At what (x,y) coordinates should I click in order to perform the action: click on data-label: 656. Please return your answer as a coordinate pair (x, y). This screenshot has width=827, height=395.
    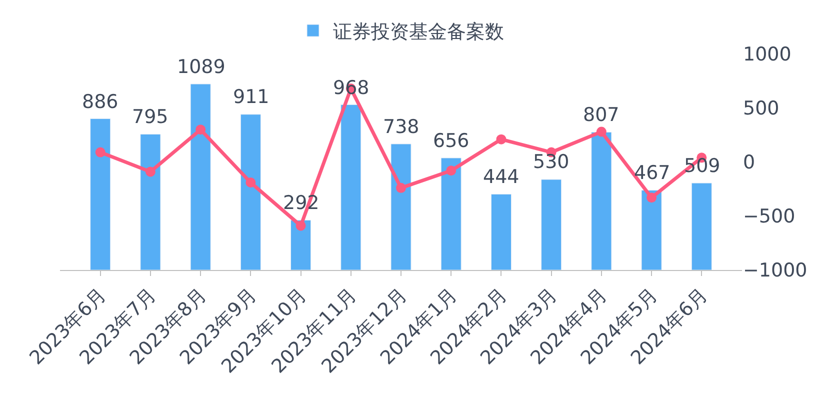
    Looking at the image, I should click on (451, 141).